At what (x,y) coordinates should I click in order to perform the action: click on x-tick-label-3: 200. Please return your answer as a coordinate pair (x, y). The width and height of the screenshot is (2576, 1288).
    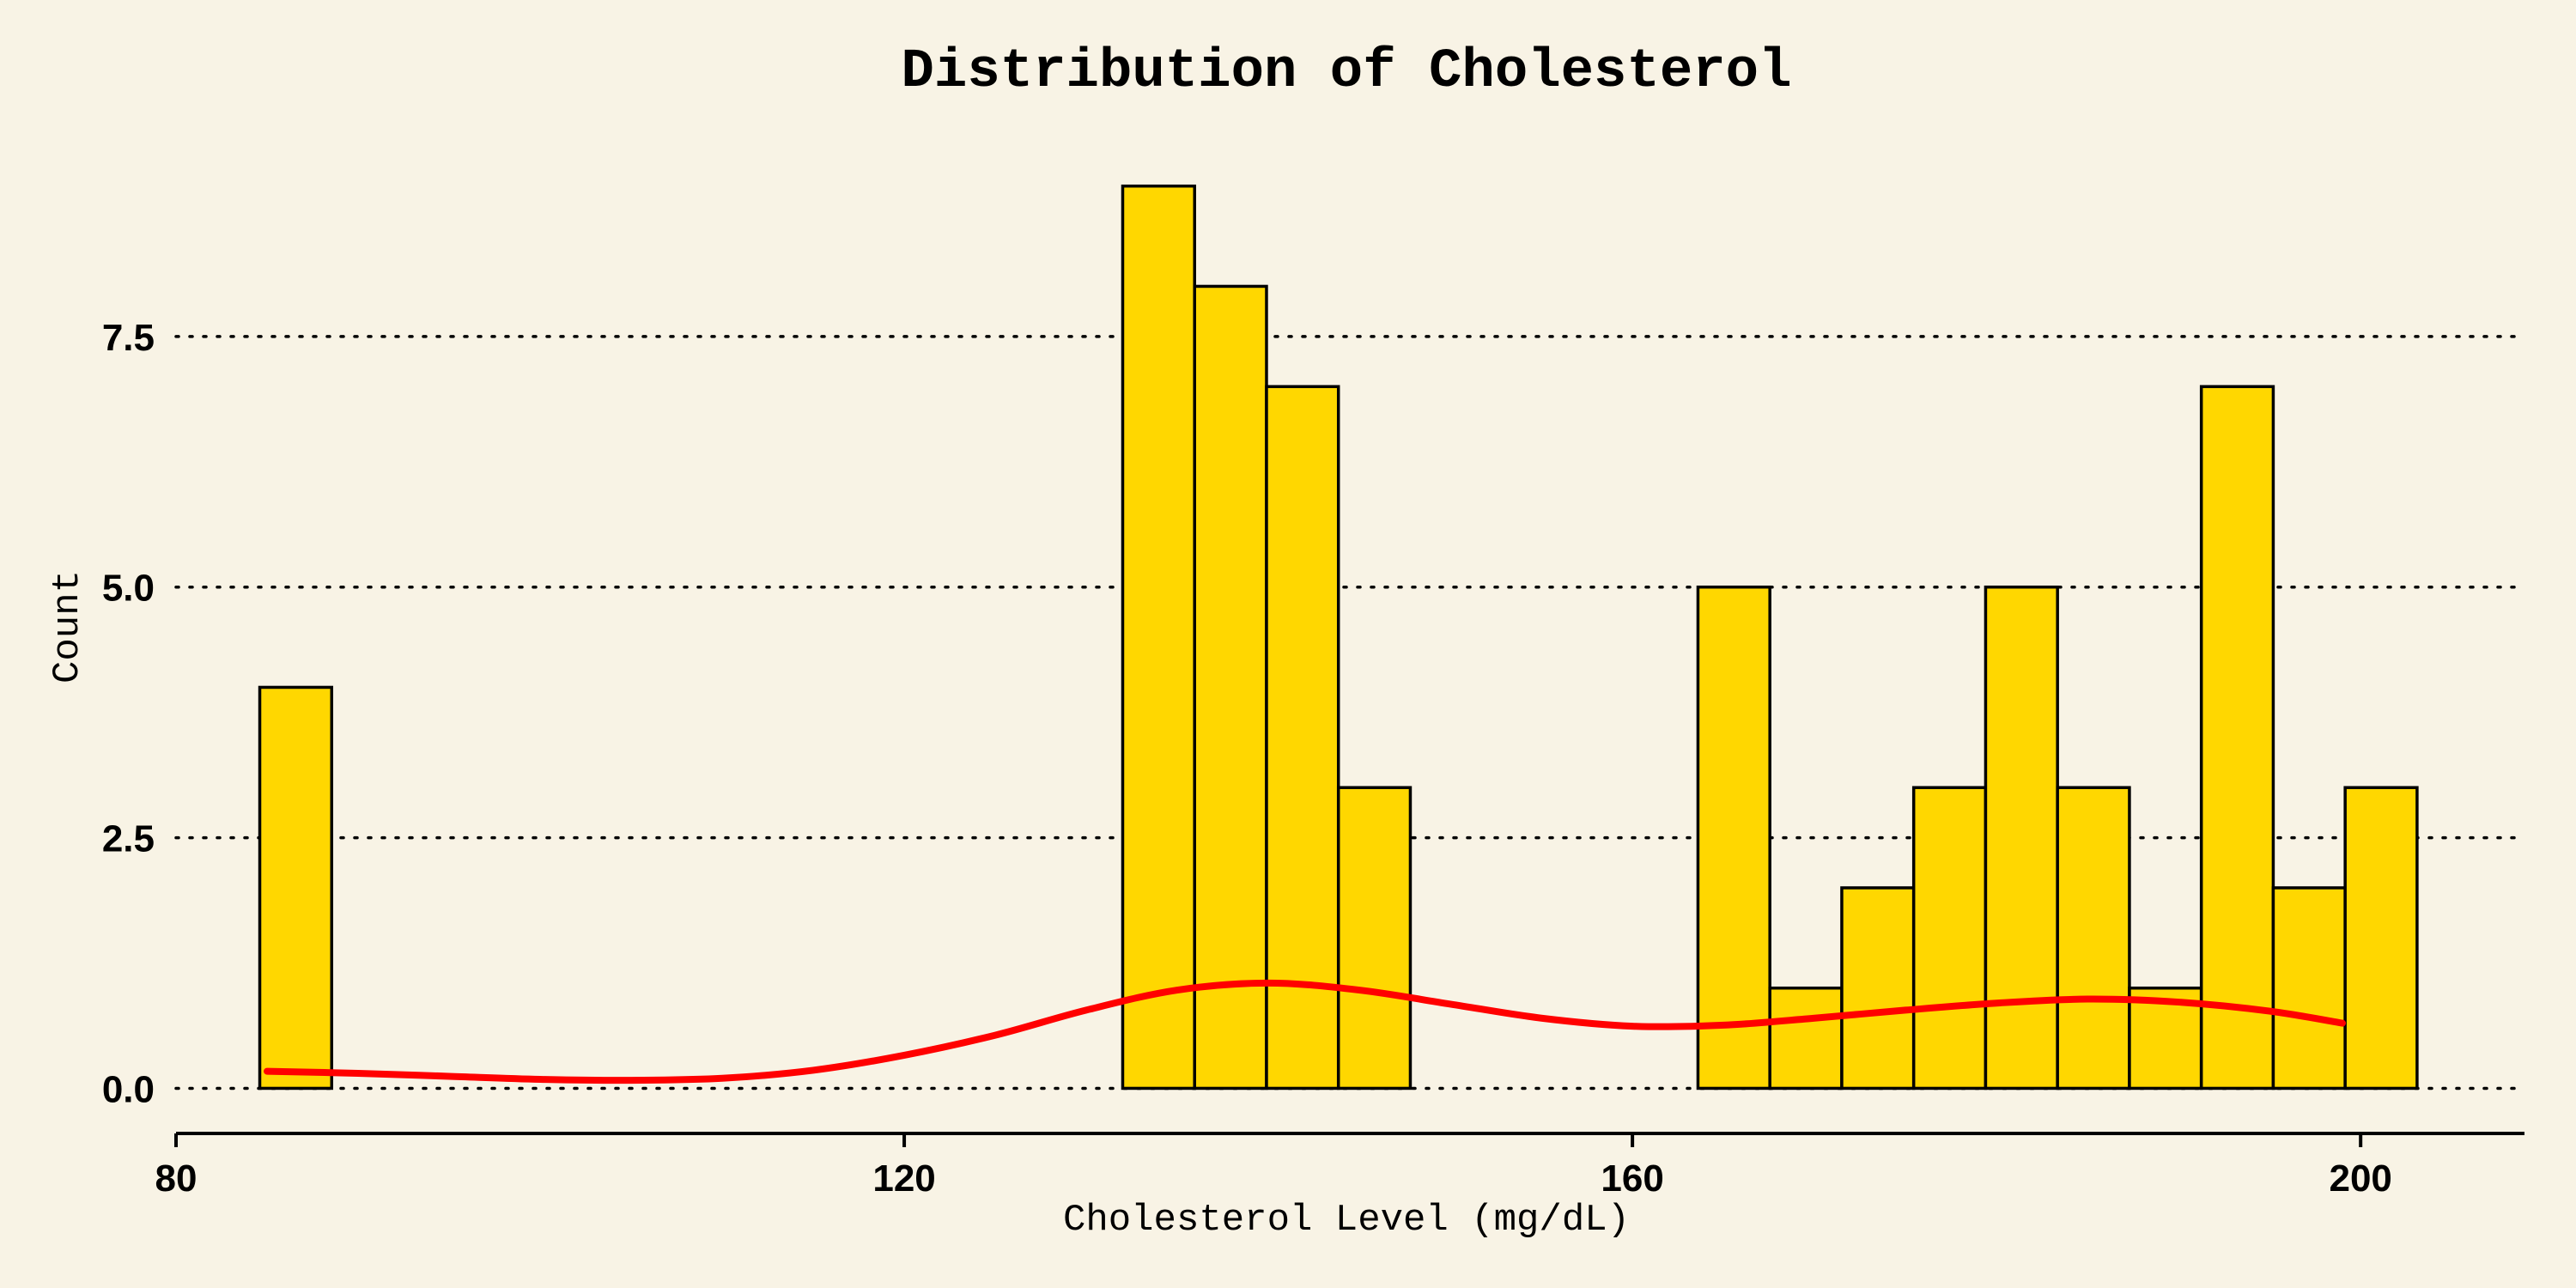
    Looking at the image, I should click on (2360, 1178).